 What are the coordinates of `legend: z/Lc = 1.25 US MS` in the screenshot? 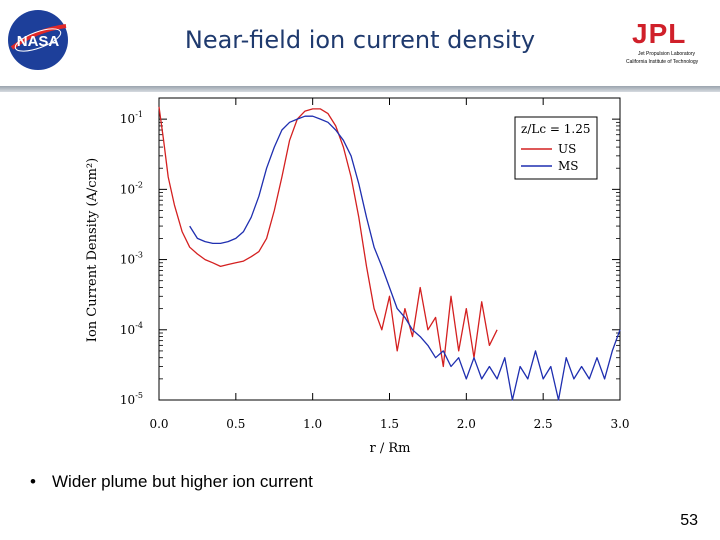 It's located at (556, 148).